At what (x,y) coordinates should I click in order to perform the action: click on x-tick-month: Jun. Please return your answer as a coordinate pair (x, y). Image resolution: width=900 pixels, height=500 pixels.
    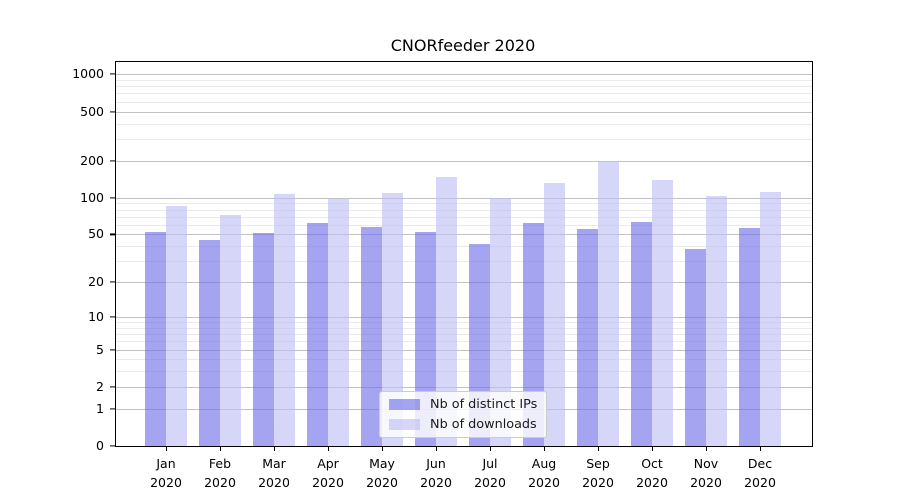
    Looking at the image, I should click on (436, 463).